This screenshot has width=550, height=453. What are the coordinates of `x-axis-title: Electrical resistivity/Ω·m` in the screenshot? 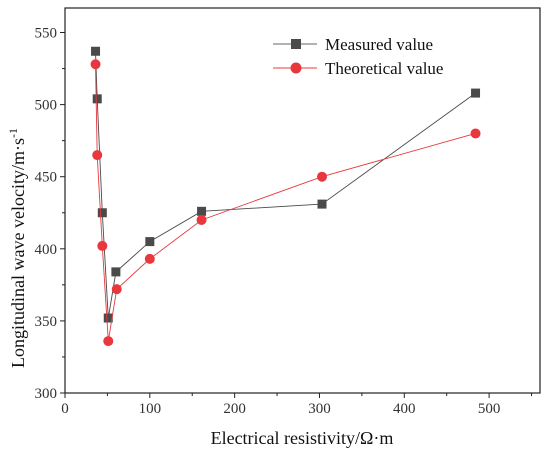 It's located at (302, 438).